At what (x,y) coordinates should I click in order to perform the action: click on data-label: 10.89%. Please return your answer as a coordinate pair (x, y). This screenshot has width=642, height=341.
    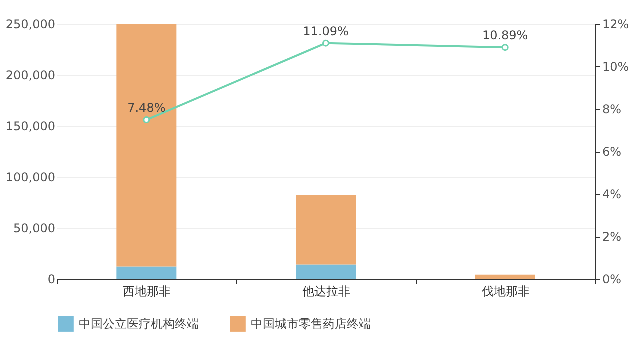
    Looking at the image, I should click on (505, 35).